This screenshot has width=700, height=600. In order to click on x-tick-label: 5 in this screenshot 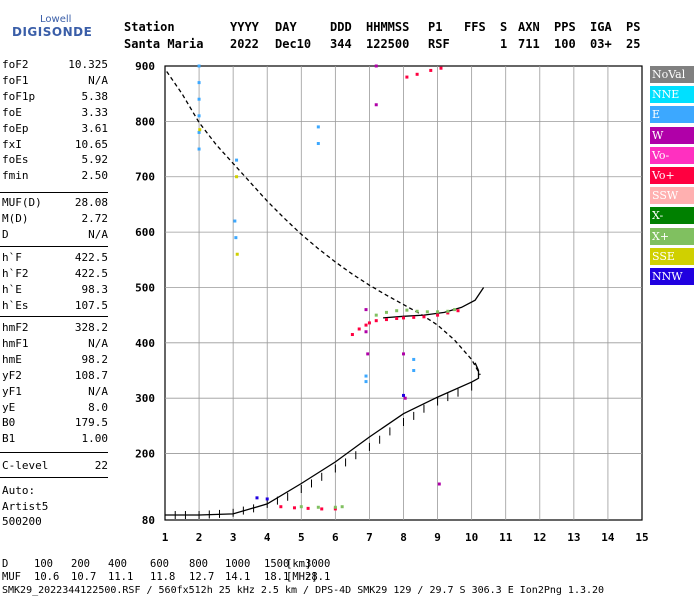, I will do `click(301, 537)`.